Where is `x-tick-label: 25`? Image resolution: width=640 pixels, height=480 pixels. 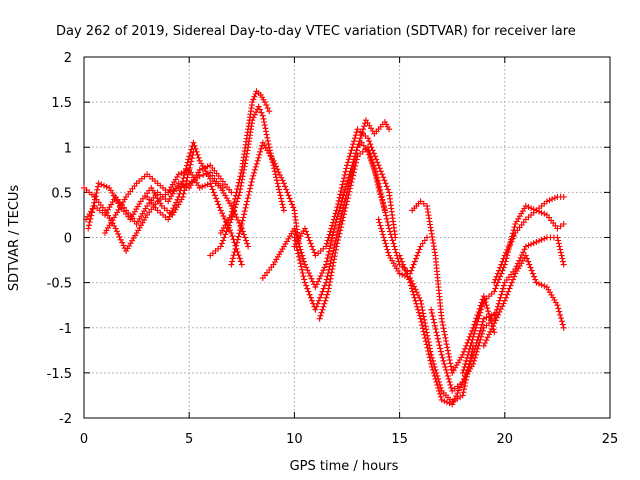
x-tick-label: 25 is located at coordinates (610, 439).